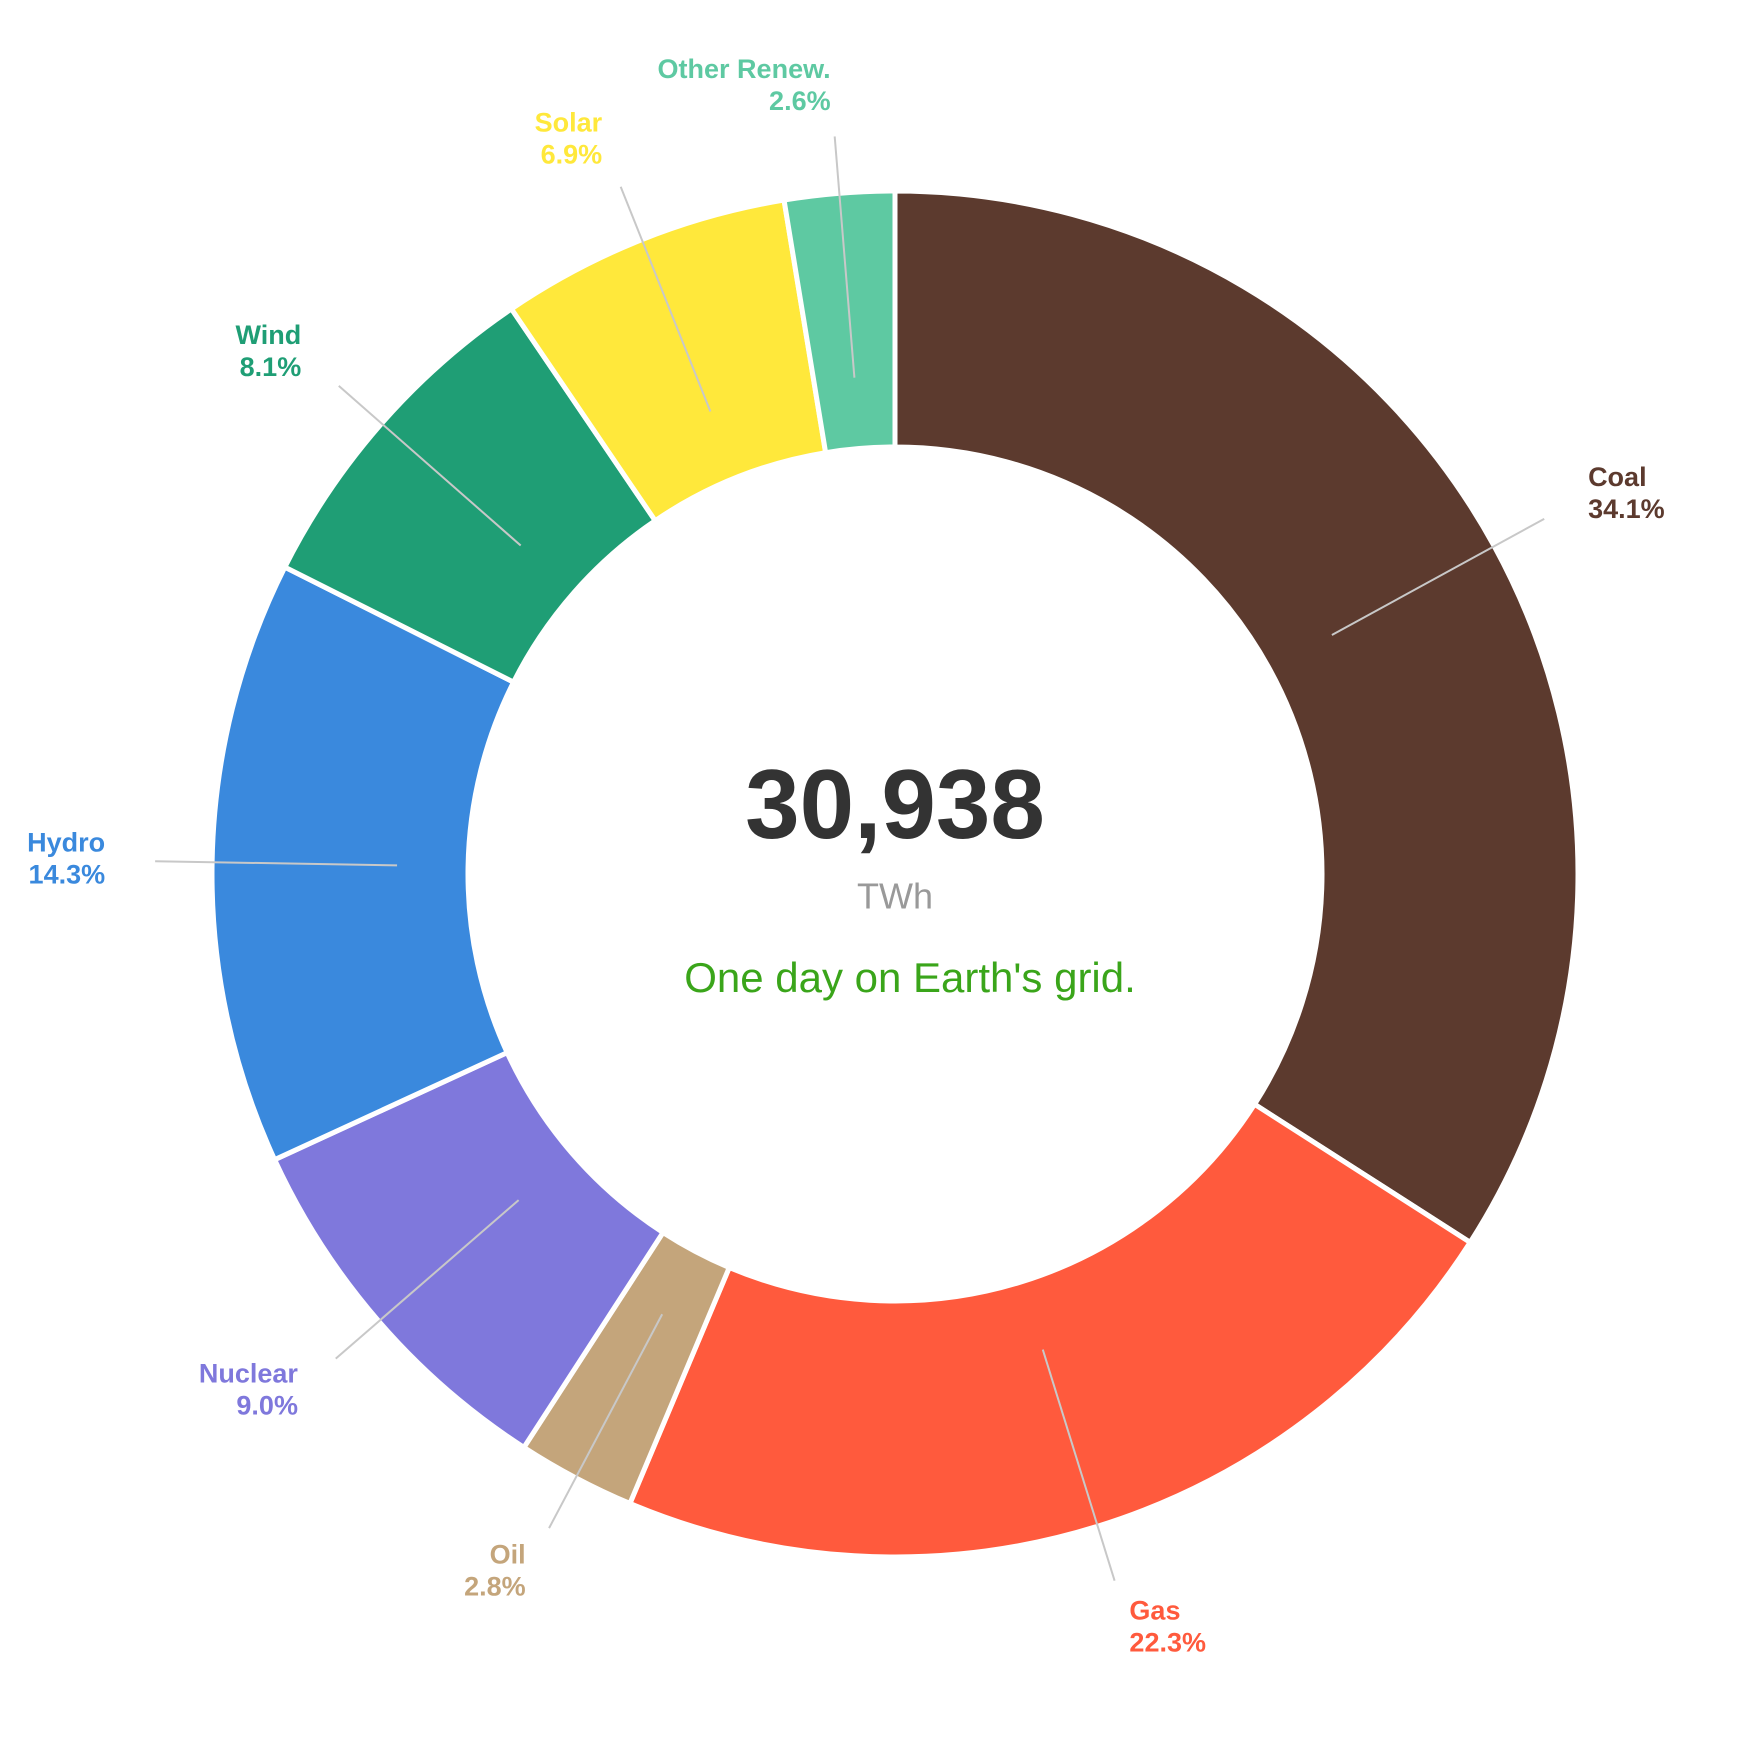 This screenshot has height=1739, width=1759. Describe the element at coordinates (508, 1554) in the screenshot. I see `slice-label: Oil` at that location.